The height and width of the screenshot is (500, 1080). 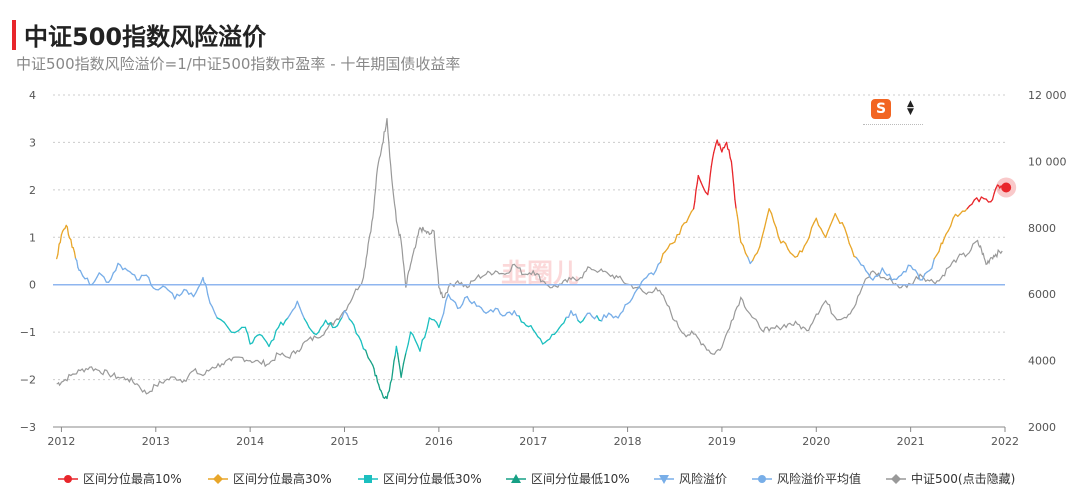 I want to click on tool-logo-icon: S, so click(x=881, y=109).